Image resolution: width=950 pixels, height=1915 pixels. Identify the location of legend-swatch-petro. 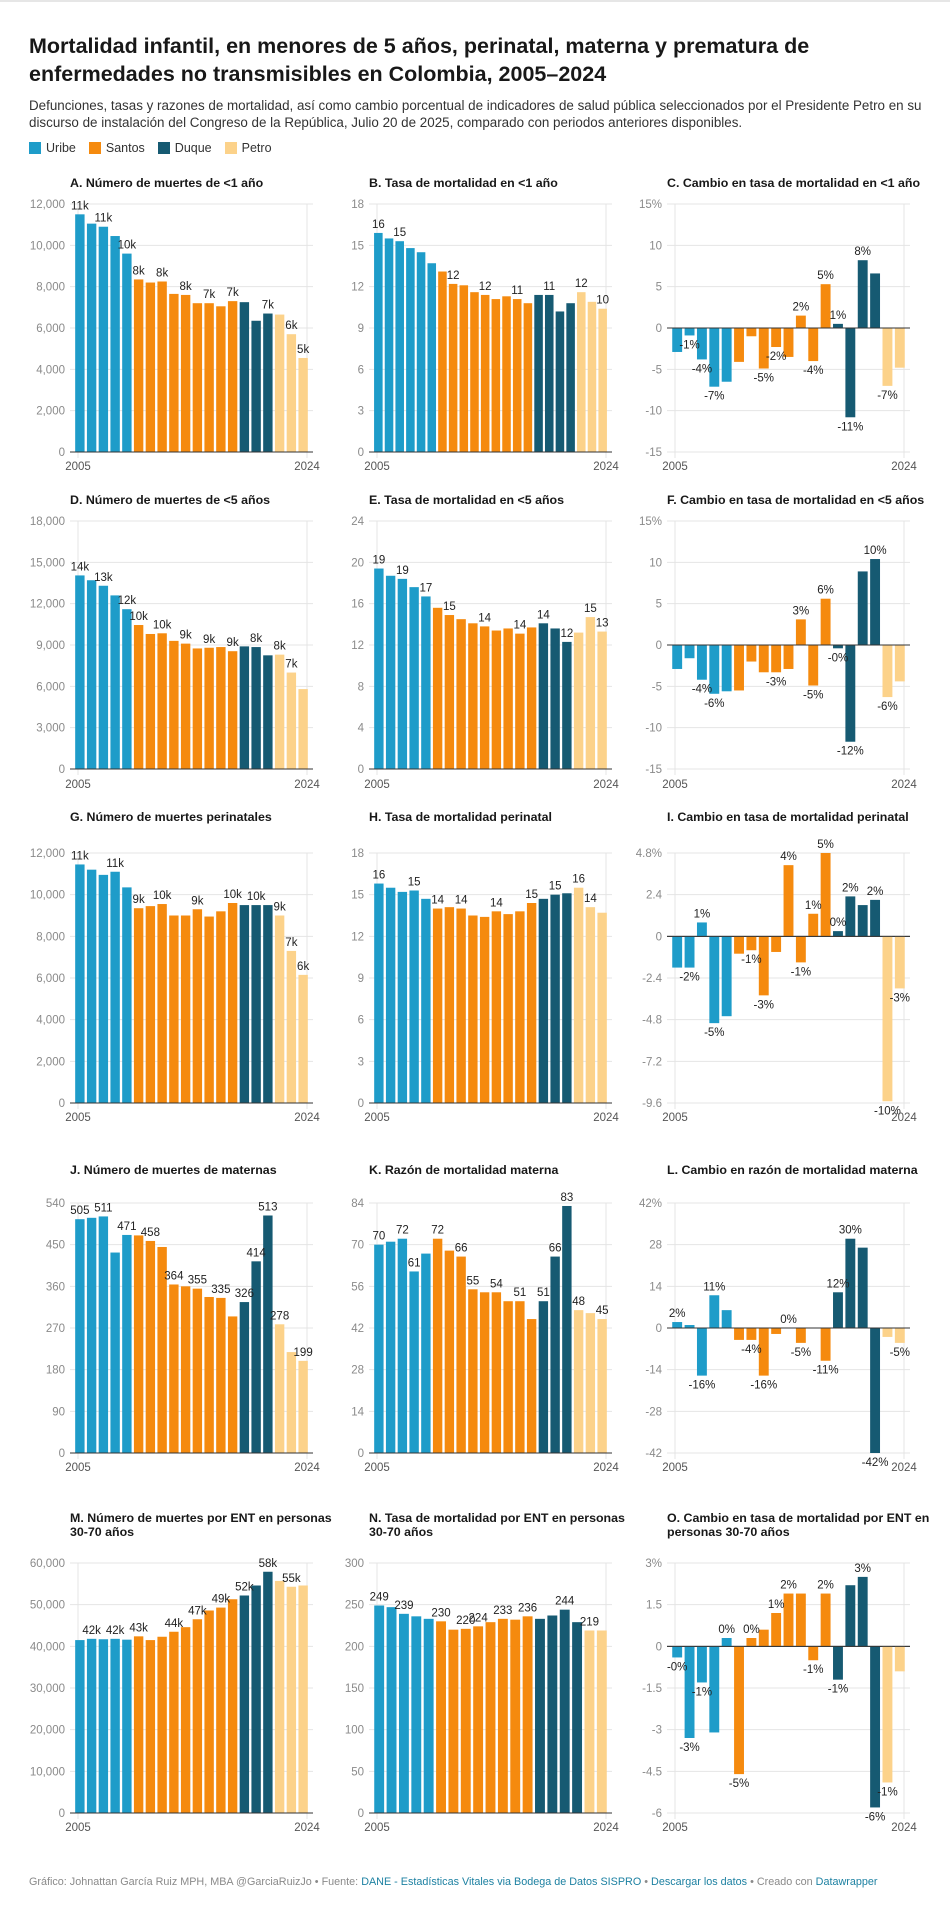
(230, 148).